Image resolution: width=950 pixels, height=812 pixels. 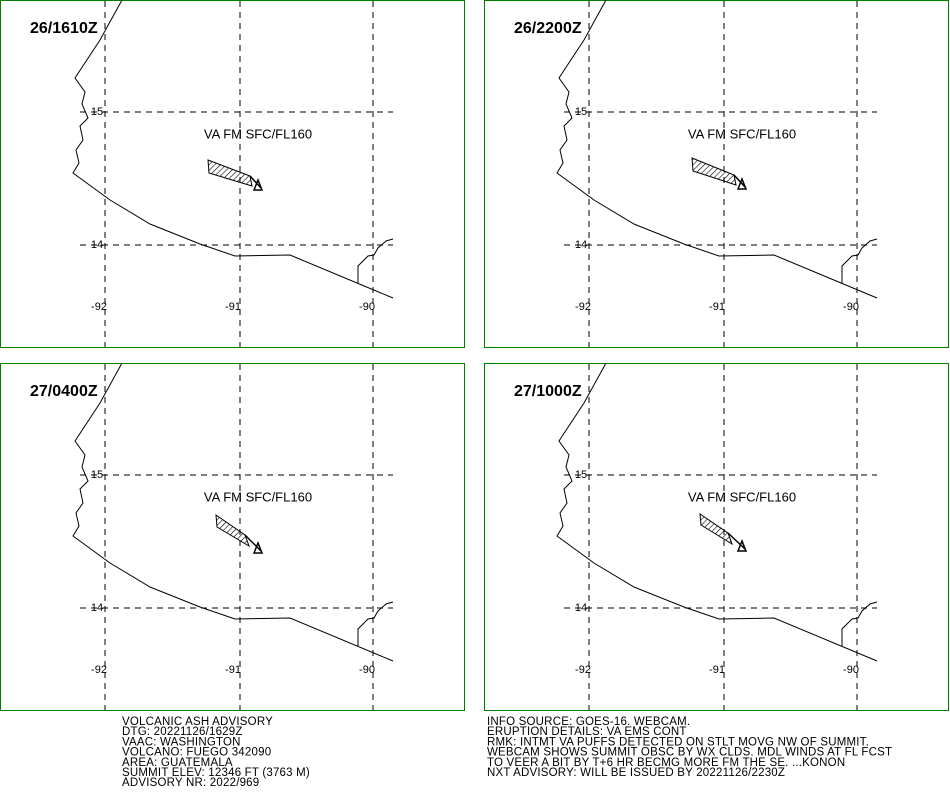 I want to click on advisory-line: VAAC: WASHINGTON, so click(x=181, y=742).